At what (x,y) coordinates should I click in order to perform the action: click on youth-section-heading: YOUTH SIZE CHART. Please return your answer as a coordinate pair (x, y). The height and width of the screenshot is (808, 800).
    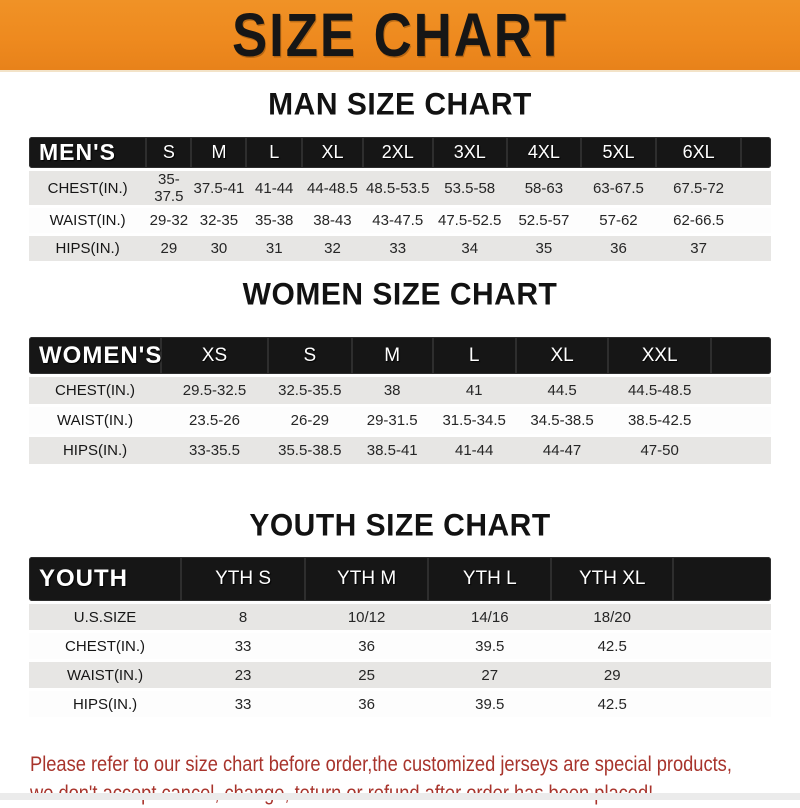
    Looking at the image, I should click on (400, 526).